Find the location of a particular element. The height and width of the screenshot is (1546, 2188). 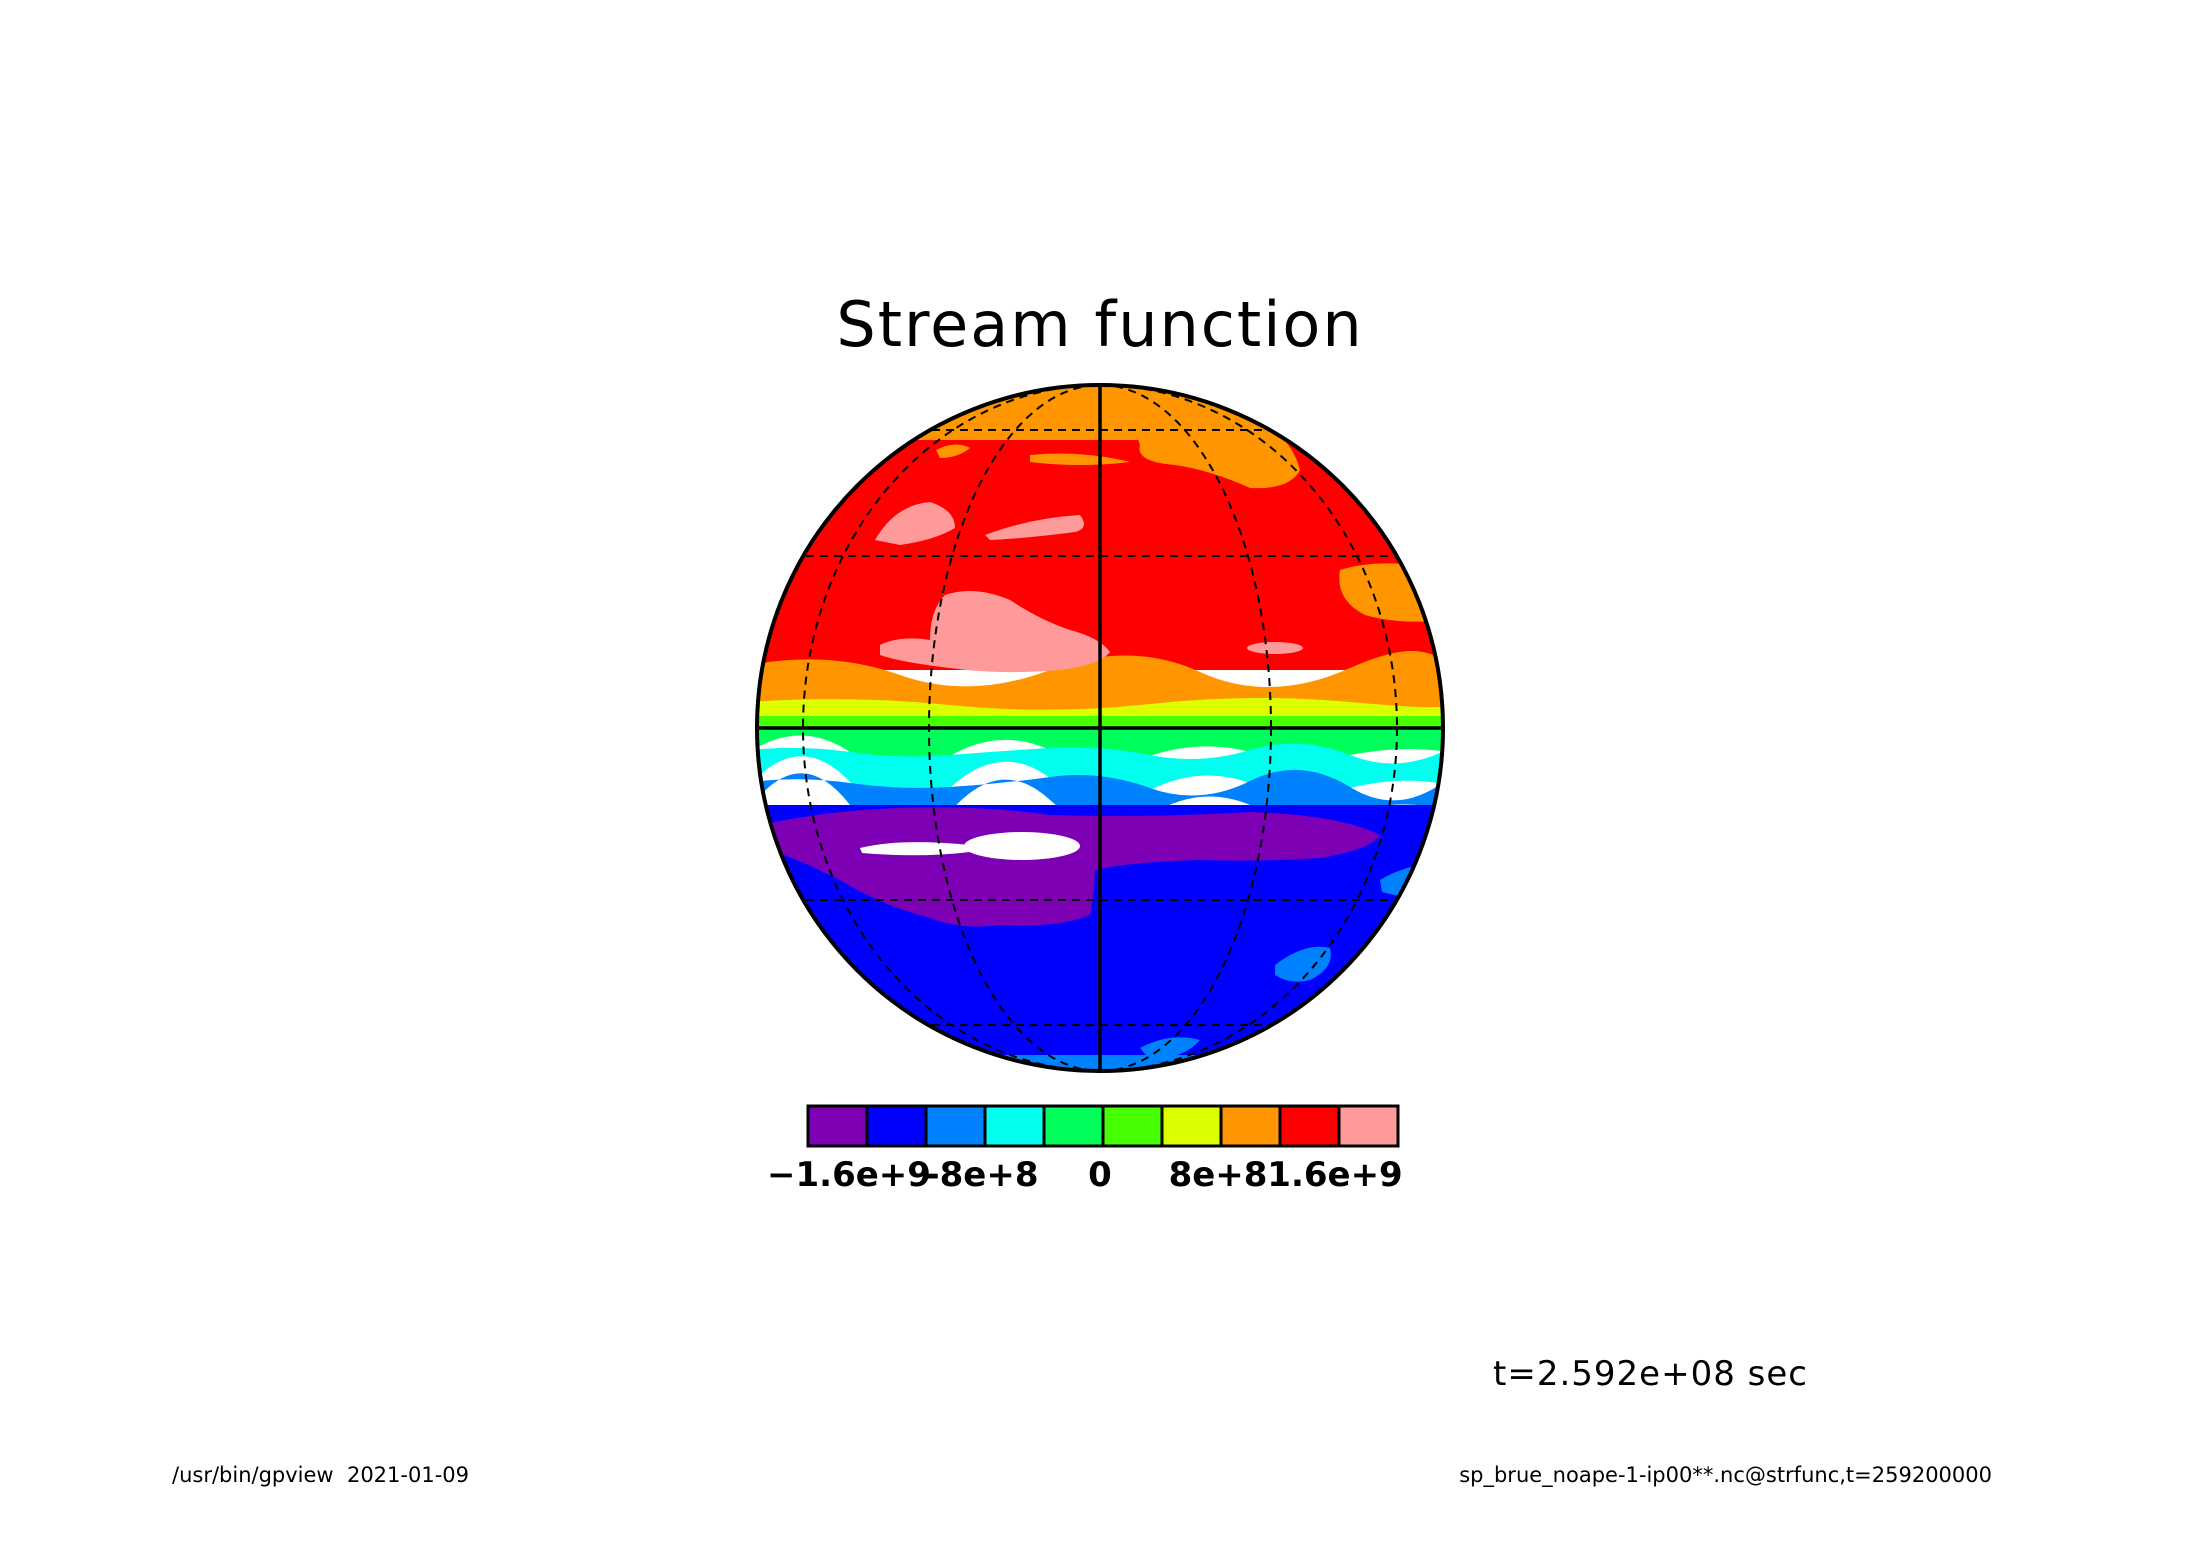

colorbar-tick-label: -8e+8 is located at coordinates (982, 1175).